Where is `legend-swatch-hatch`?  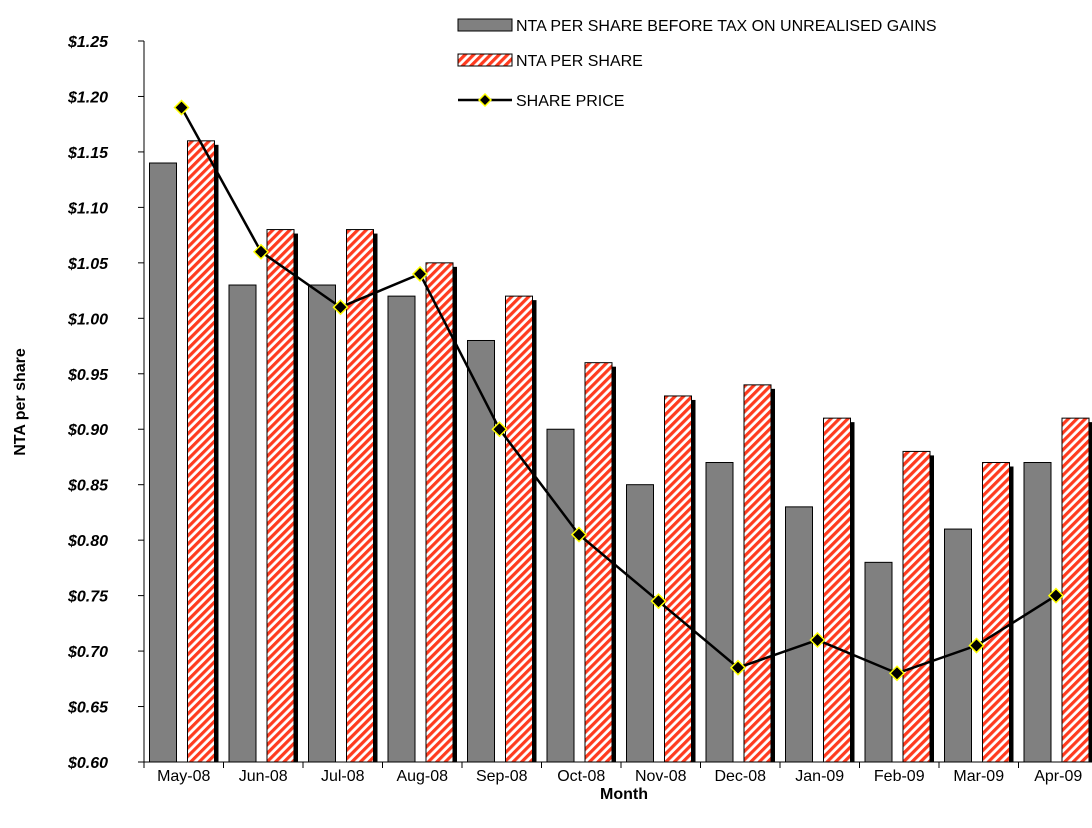
legend-swatch-hatch is located at coordinates (485, 60).